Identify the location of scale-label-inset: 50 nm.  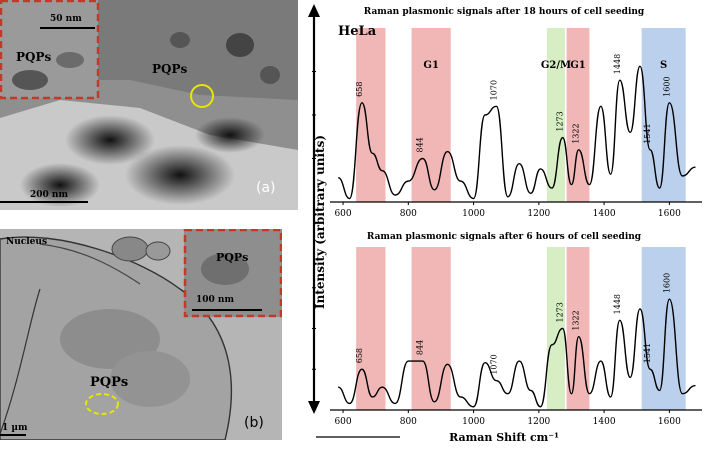
(66, 19).